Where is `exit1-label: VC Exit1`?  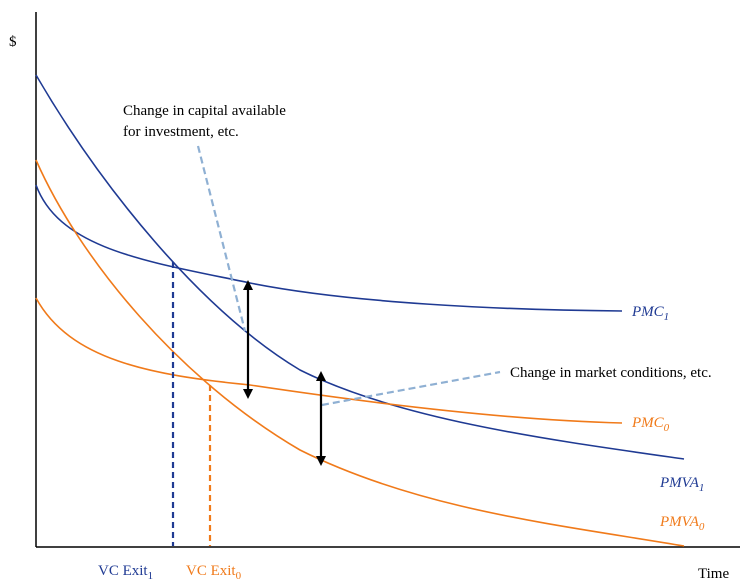
exit1-label: VC Exit1 is located at coordinates (125, 572).